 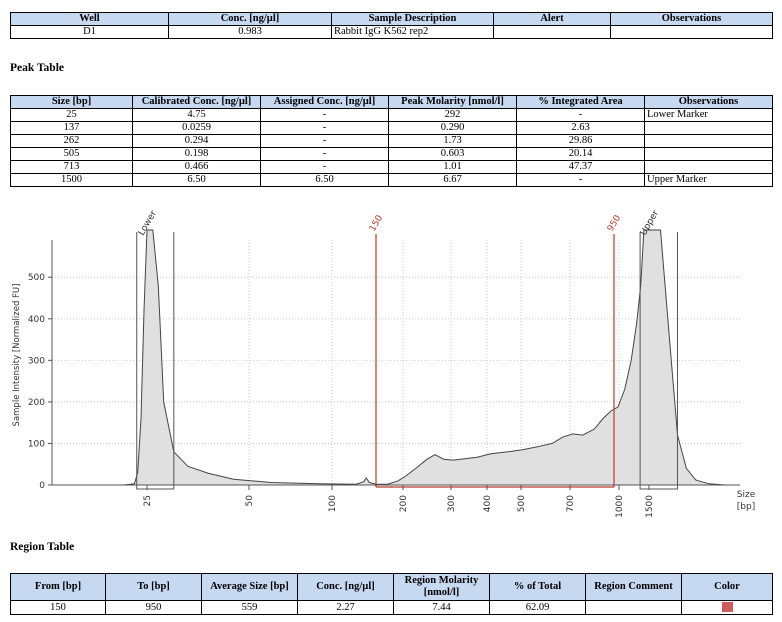 What do you see at coordinates (552, 19) in the screenshot?
I see `header-alert: Alert` at bounding box center [552, 19].